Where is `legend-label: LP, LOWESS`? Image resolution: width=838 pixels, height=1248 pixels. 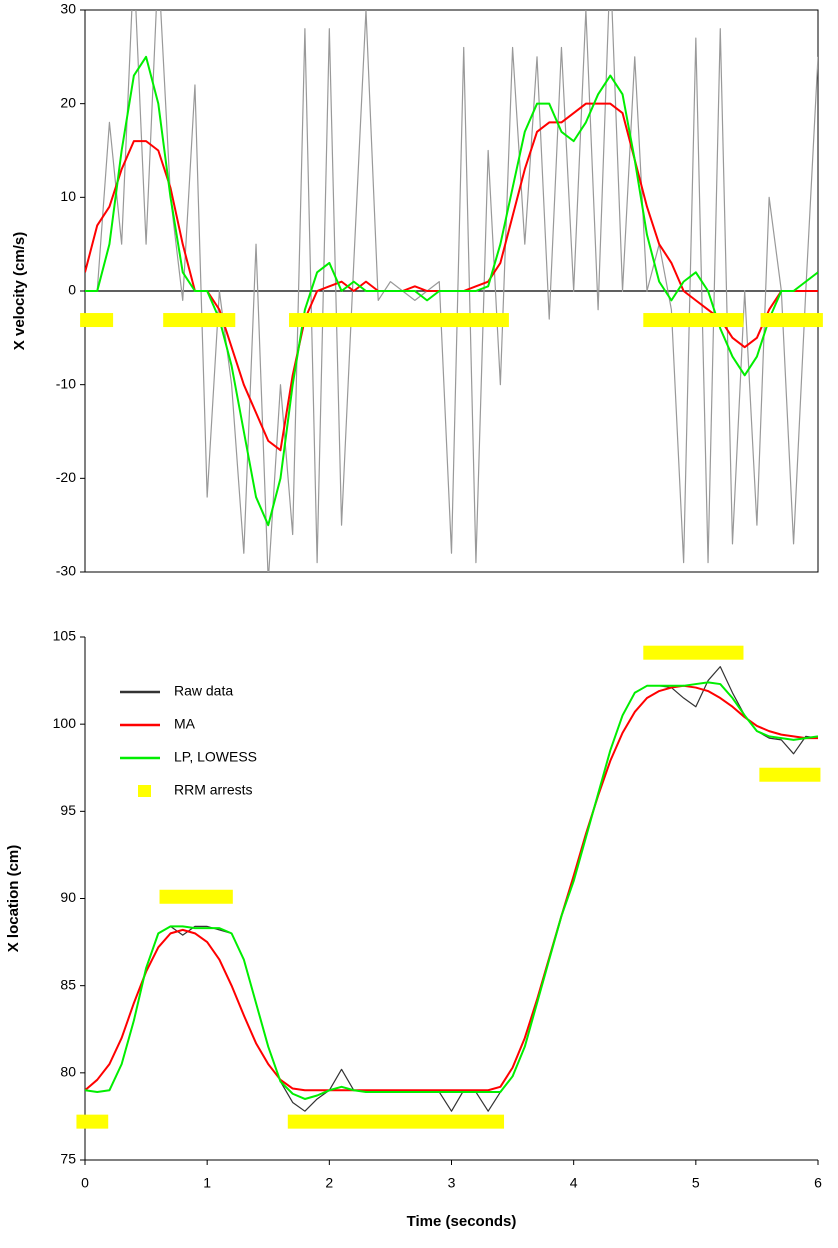
legend-label: LP, LOWESS is located at coordinates (215, 757).